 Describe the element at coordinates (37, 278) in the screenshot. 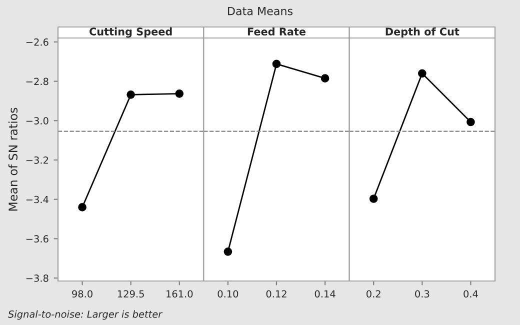

I see `y-tick-label: −3.8` at that location.